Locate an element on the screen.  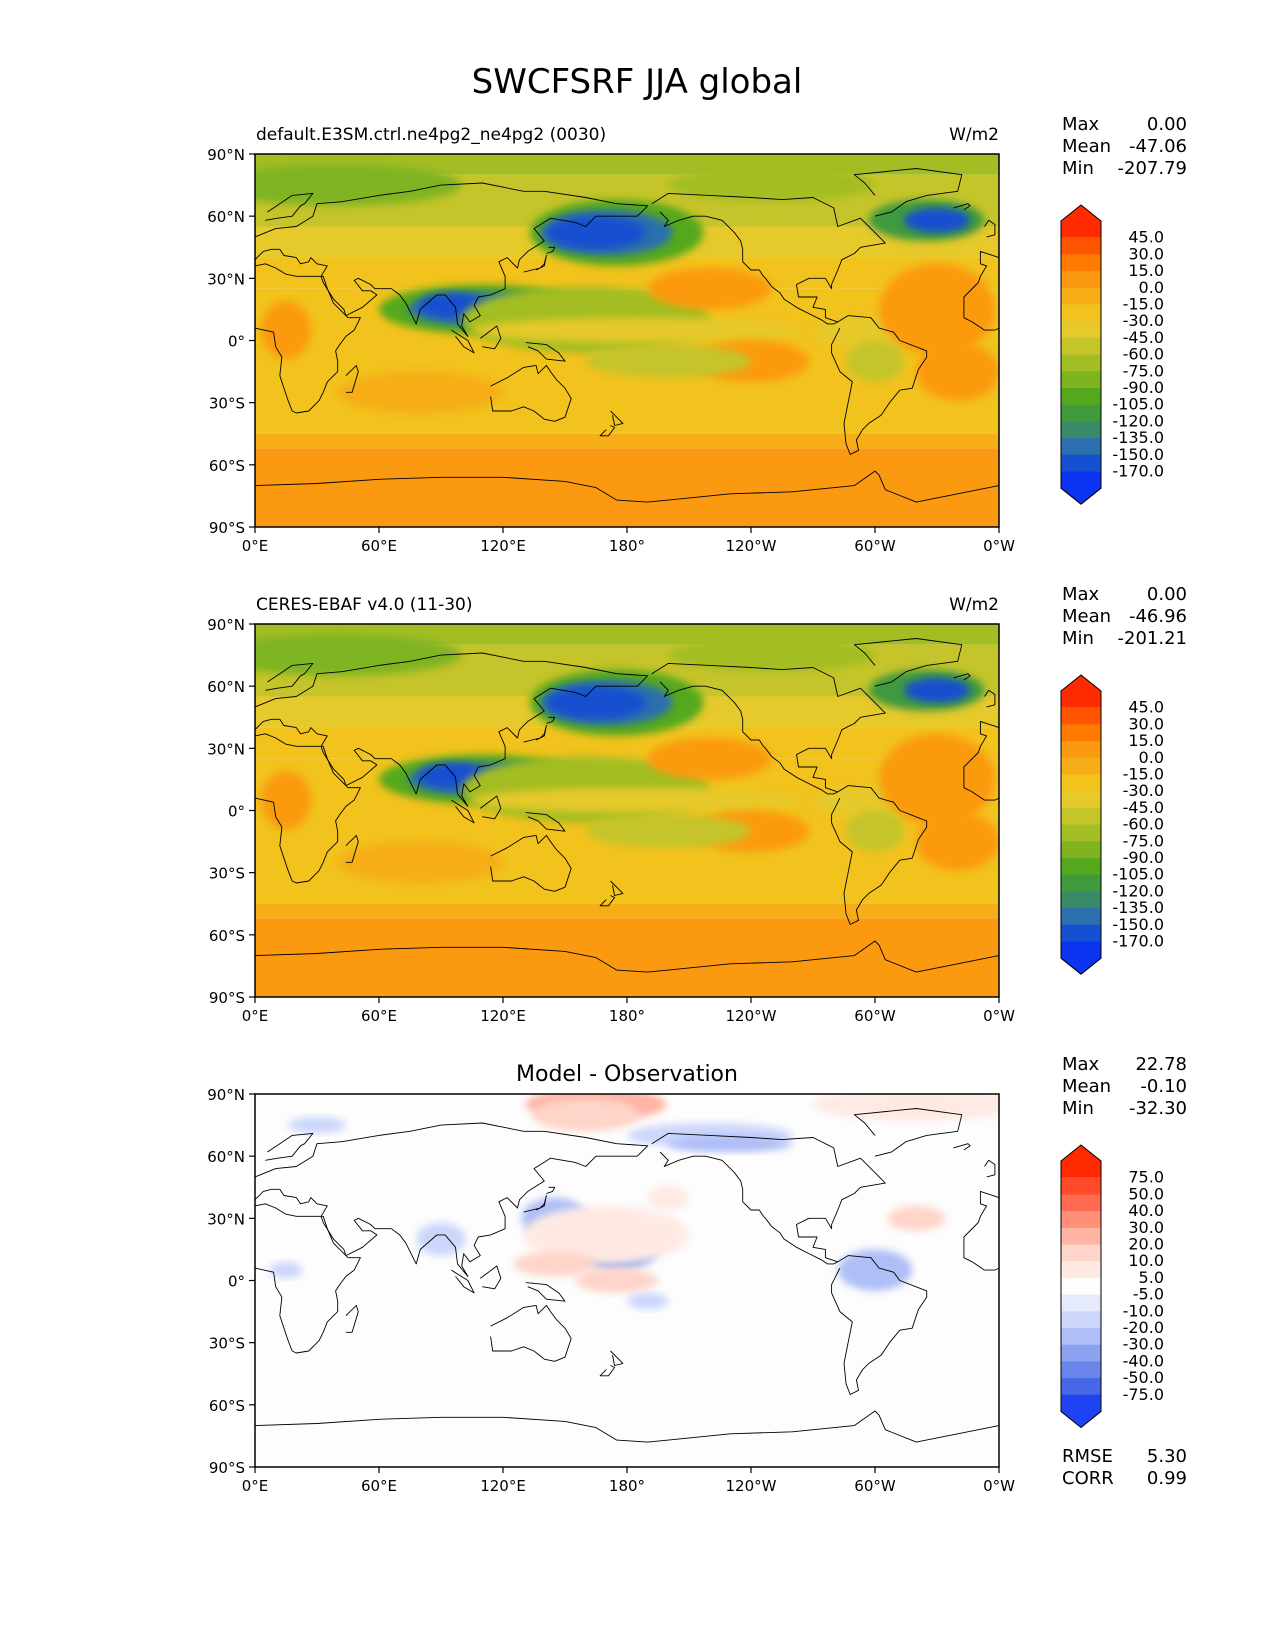
metric-value: 5.30 is located at coordinates (1167, 1456).